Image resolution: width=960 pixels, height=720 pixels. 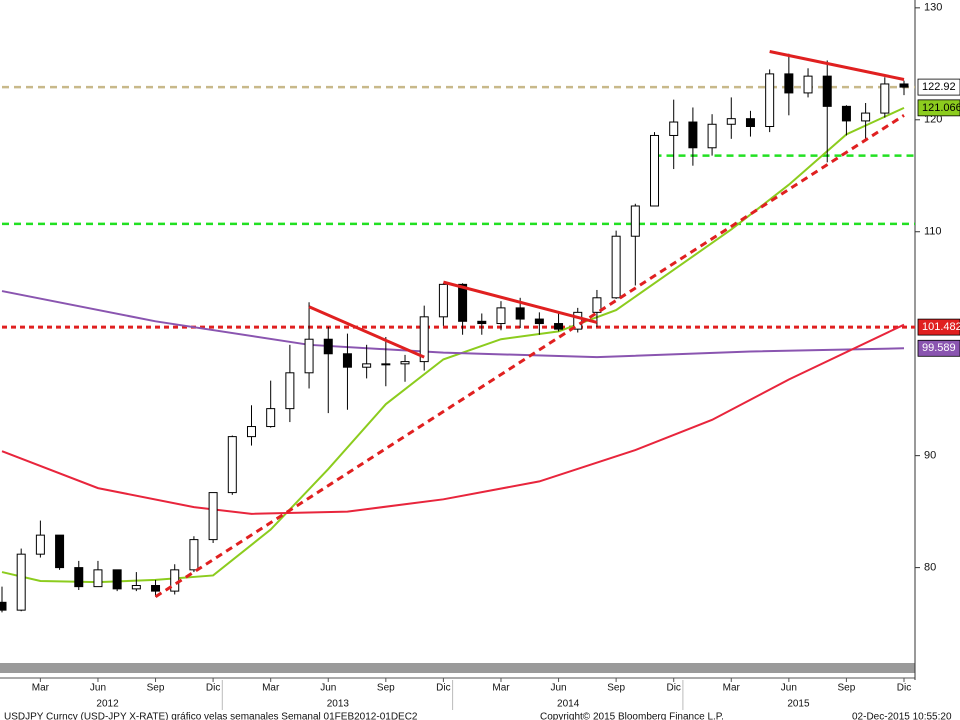 I want to click on footer-copyright: Copyright© 2015 Bloomberg Finance L.P., so click(x=632, y=716).